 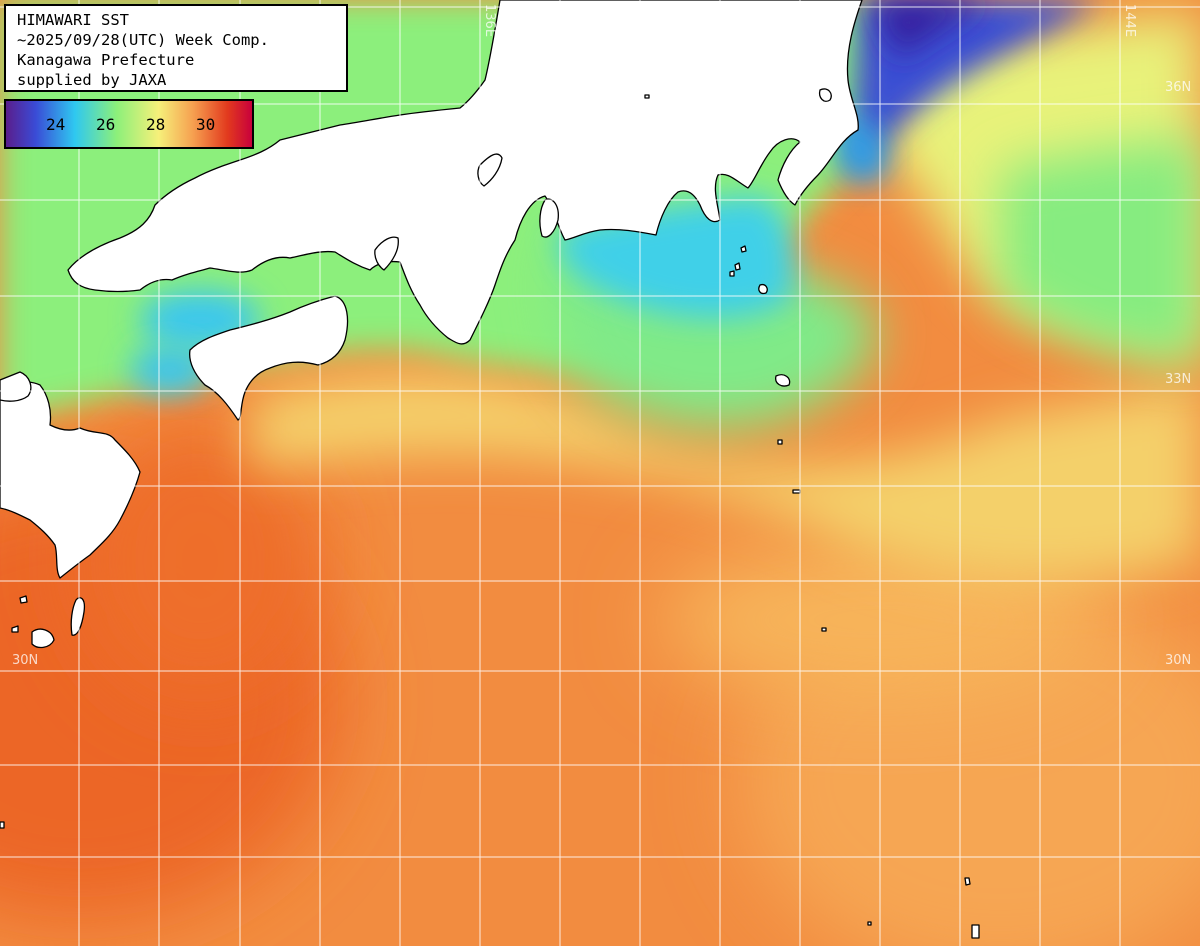 What do you see at coordinates (73, 20) in the screenshot?
I see `title-line-product: HIMAWARI SST` at bounding box center [73, 20].